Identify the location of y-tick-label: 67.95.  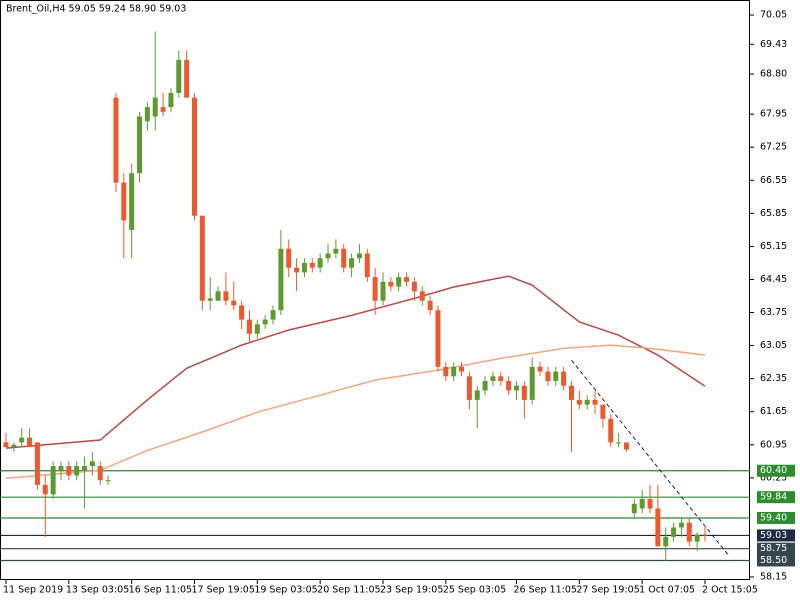
(773, 114).